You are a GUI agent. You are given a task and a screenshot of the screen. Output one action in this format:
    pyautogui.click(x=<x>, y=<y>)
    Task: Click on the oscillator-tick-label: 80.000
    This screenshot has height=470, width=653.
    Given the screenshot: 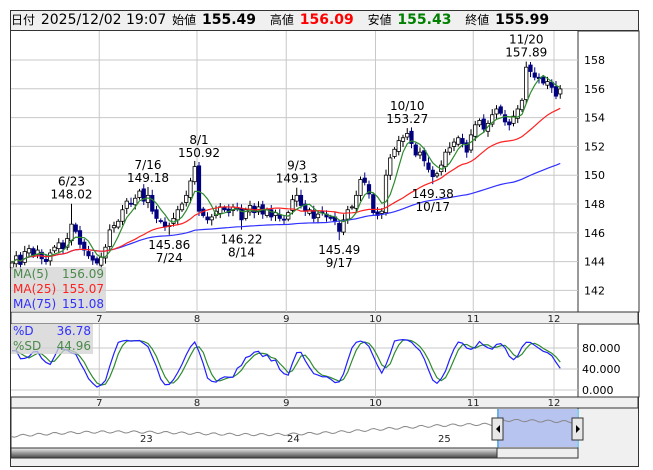 What is the action you would take?
    pyautogui.click(x=601, y=348)
    